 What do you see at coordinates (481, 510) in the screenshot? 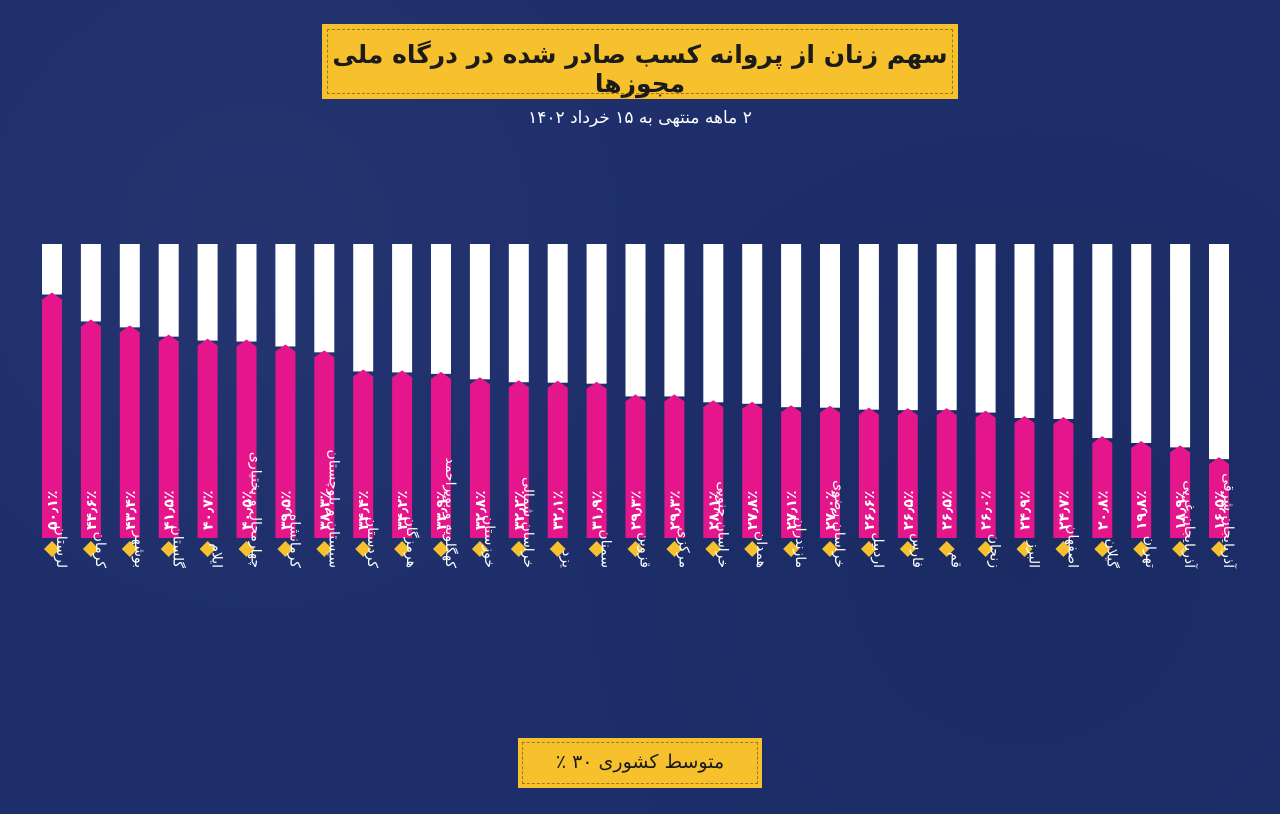
I see `data-label: ۳۲٫۸٪` at bounding box center [481, 510].